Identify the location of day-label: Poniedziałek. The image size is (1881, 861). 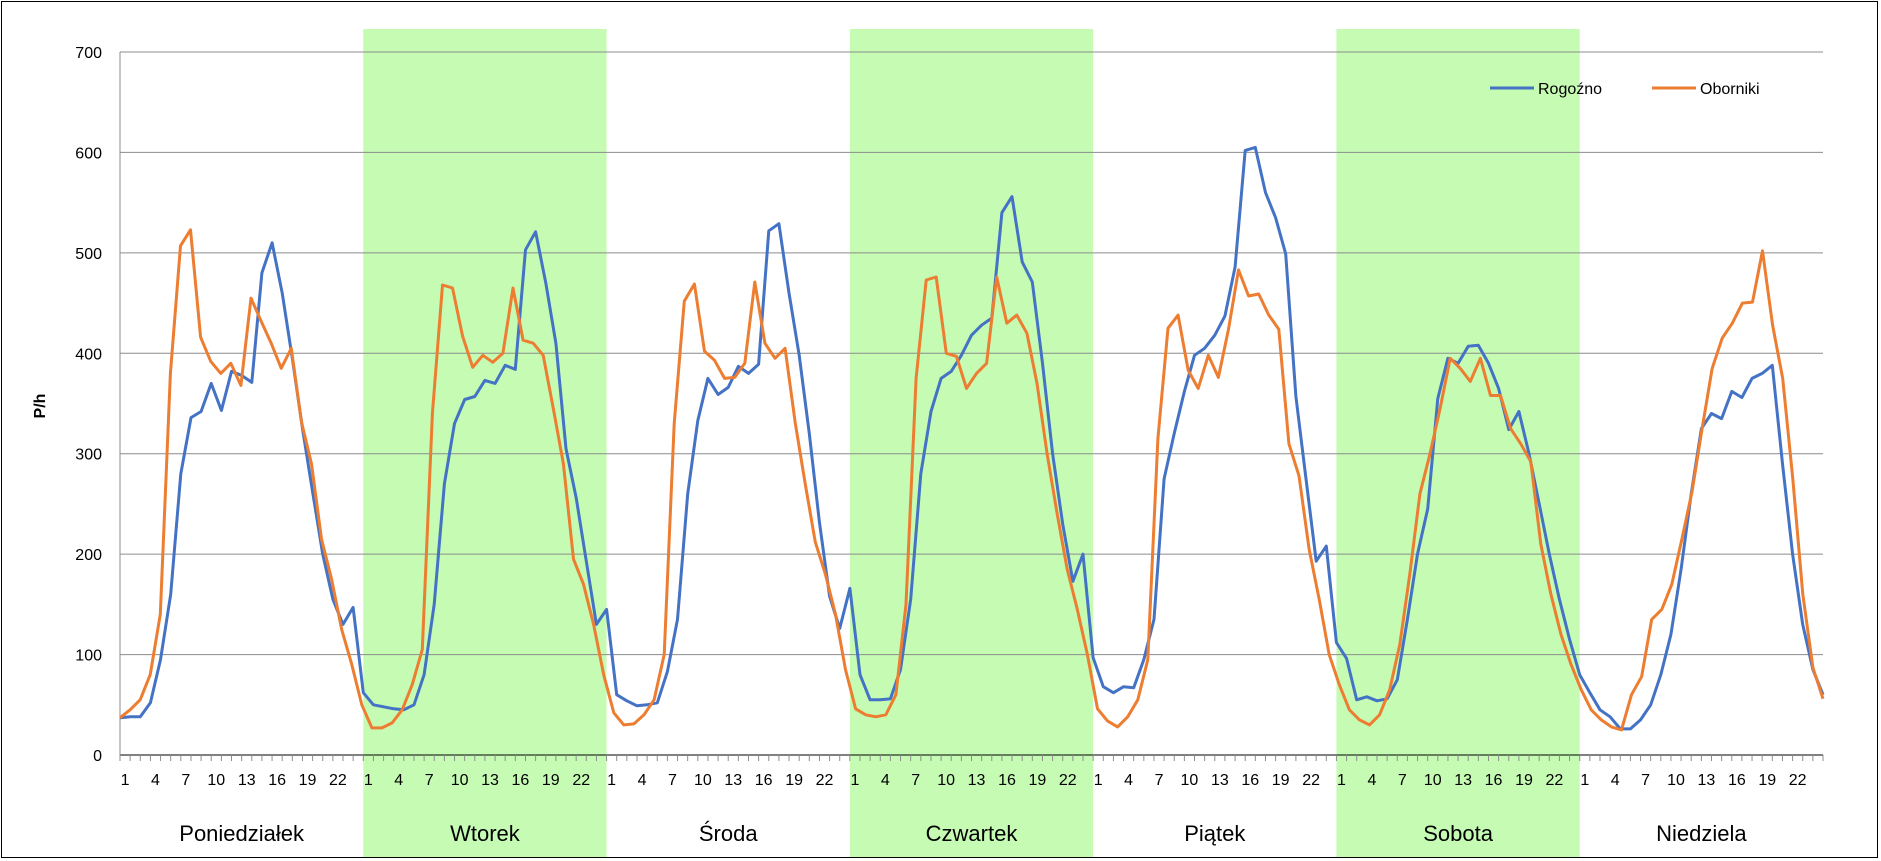
(242, 833).